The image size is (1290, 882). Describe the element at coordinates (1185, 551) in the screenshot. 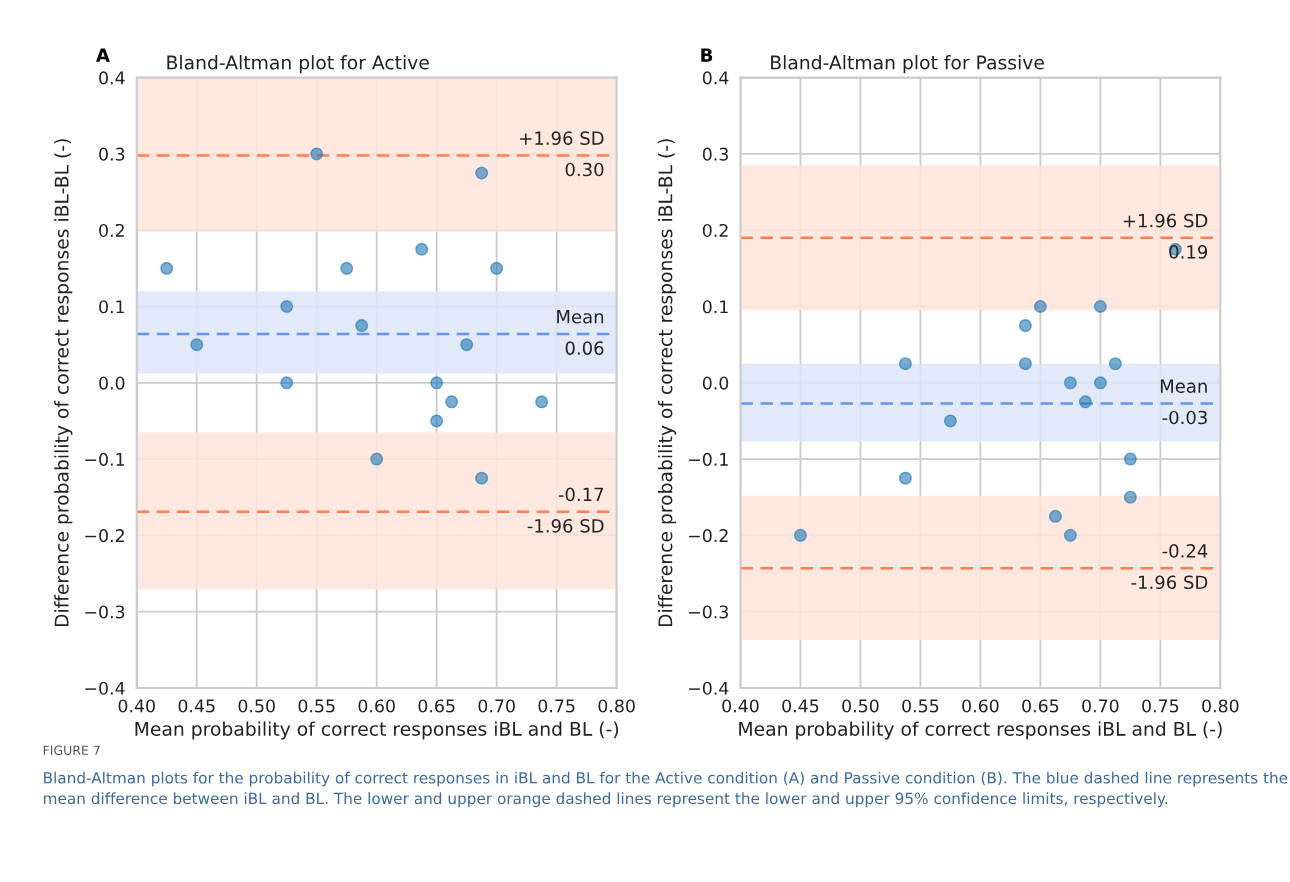

I see `annotation: -0.24` at that location.